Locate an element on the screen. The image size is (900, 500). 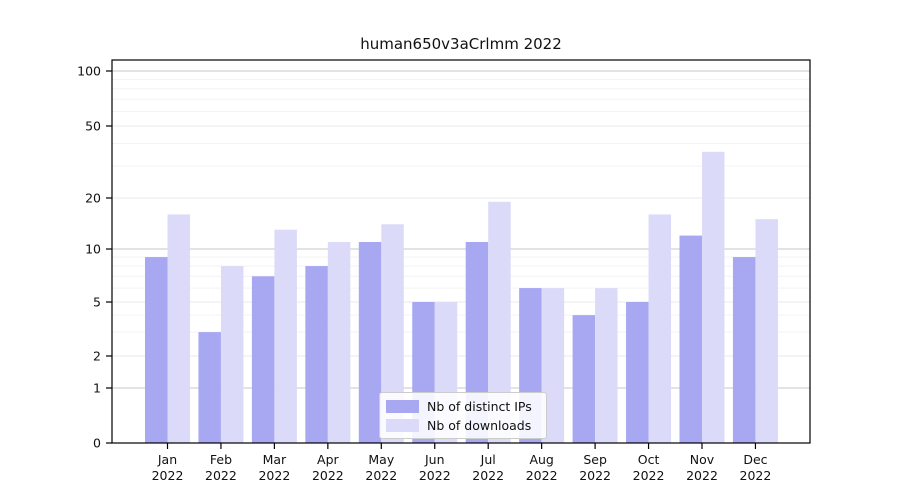
x-tick-label-apr: Apr is located at coordinates (328, 459).